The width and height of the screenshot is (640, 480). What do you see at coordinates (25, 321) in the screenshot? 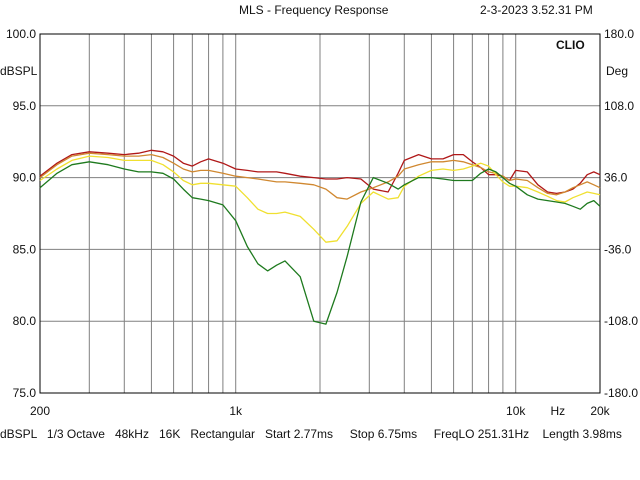
I see `y-tick-label-left: 80.0` at bounding box center [25, 321].